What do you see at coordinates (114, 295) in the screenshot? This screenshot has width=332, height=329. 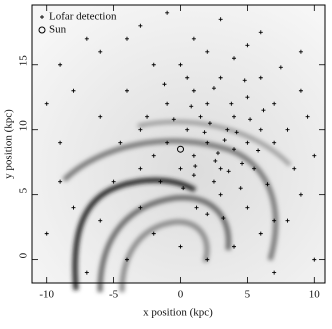 I see `x-tick-label: -5` at bounding box center [114, 295].